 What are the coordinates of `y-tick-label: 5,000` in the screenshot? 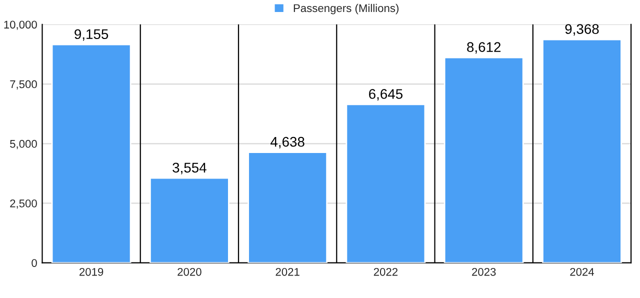 It's located at (23, 145).